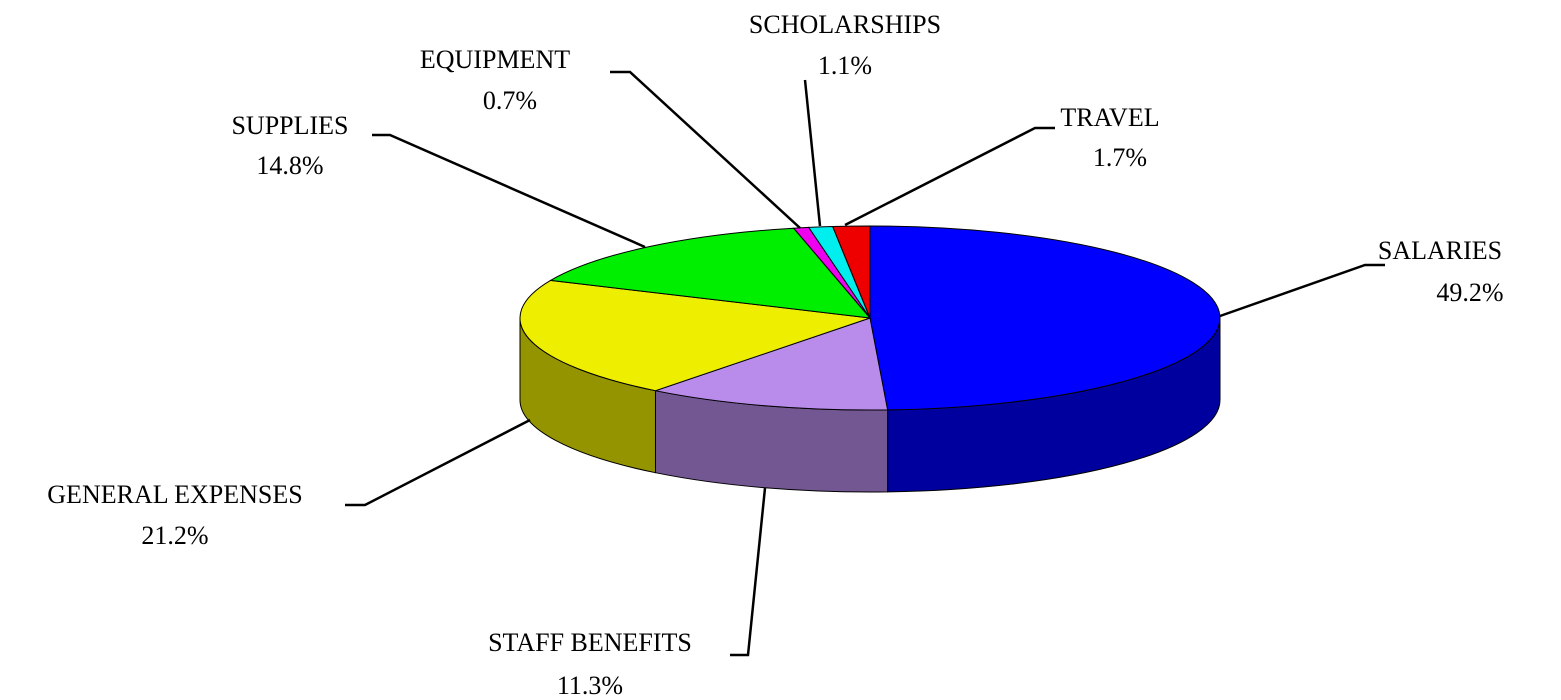 The height and width of the screenshot is (700, 1561). I want to click on slice-label: STAFF BENEFITS, so click(590, 642).